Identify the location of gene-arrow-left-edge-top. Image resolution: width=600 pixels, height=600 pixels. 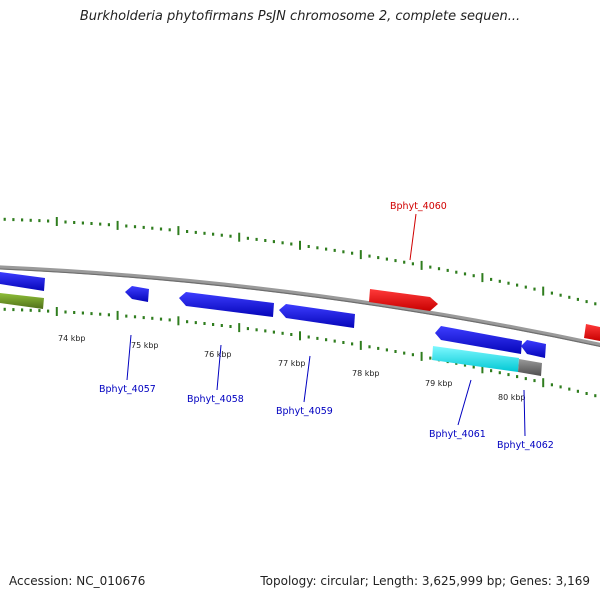
(22, 281).